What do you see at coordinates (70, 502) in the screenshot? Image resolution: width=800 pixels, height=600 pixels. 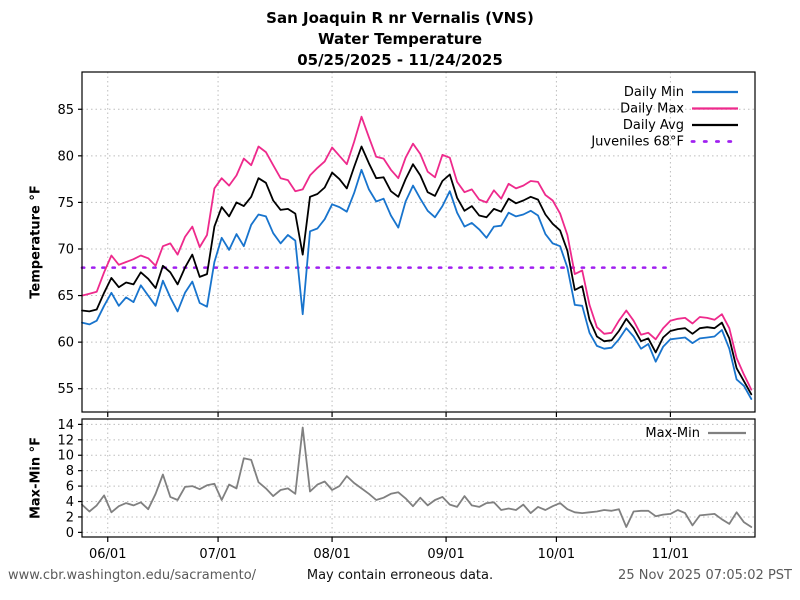 I see `y-tick-label: 4` at bounding box center [70, 502].